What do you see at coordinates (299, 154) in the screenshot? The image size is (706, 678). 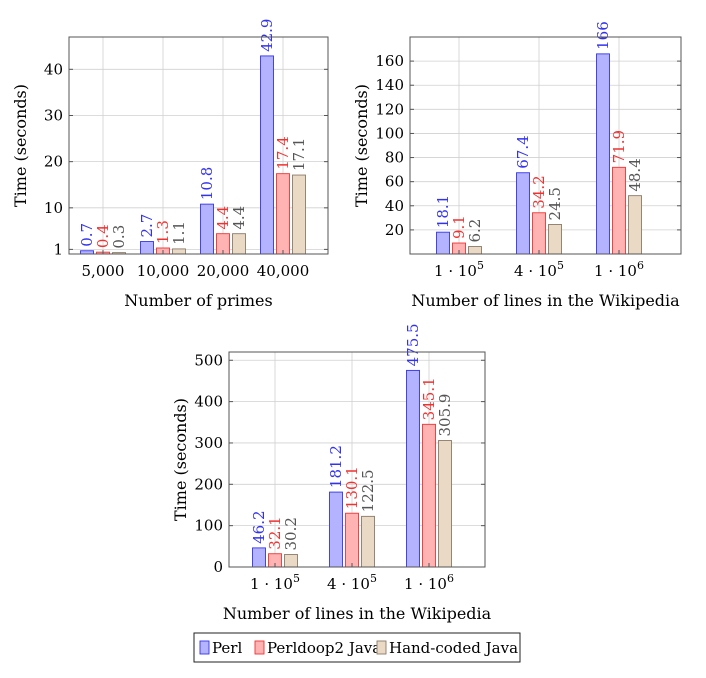 I see `data-label-handcoded-3: 17.1` at bounding box center [299, 154].